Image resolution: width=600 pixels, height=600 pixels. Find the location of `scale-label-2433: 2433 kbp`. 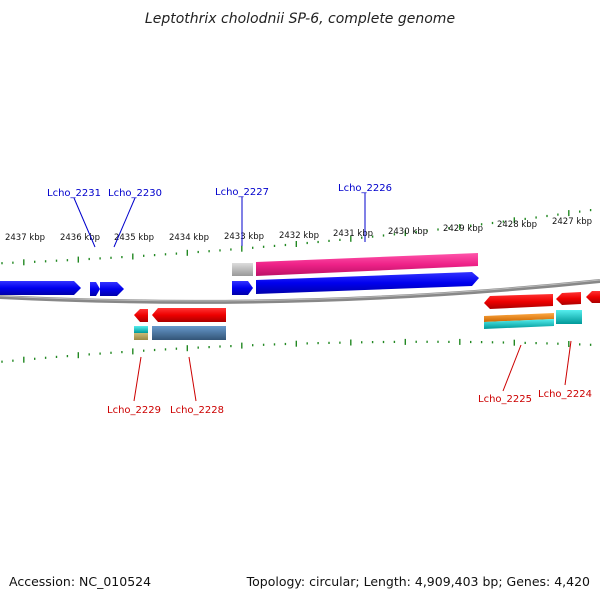

scale-label-2433: 2433 kbp is located at coordinates (244, 237).